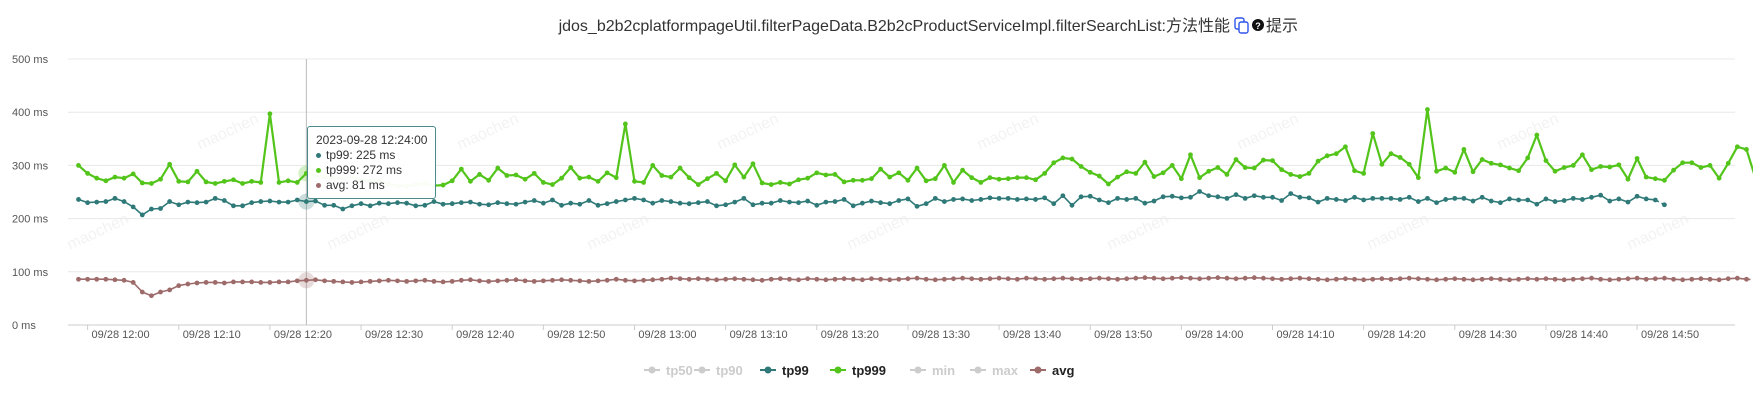 This screenshot has width=1753, height=404. What do you see at coordinates (858, 370) in the screenshot?
I see `legend-item-tp999: tp999` at bounding box center [858, 370].